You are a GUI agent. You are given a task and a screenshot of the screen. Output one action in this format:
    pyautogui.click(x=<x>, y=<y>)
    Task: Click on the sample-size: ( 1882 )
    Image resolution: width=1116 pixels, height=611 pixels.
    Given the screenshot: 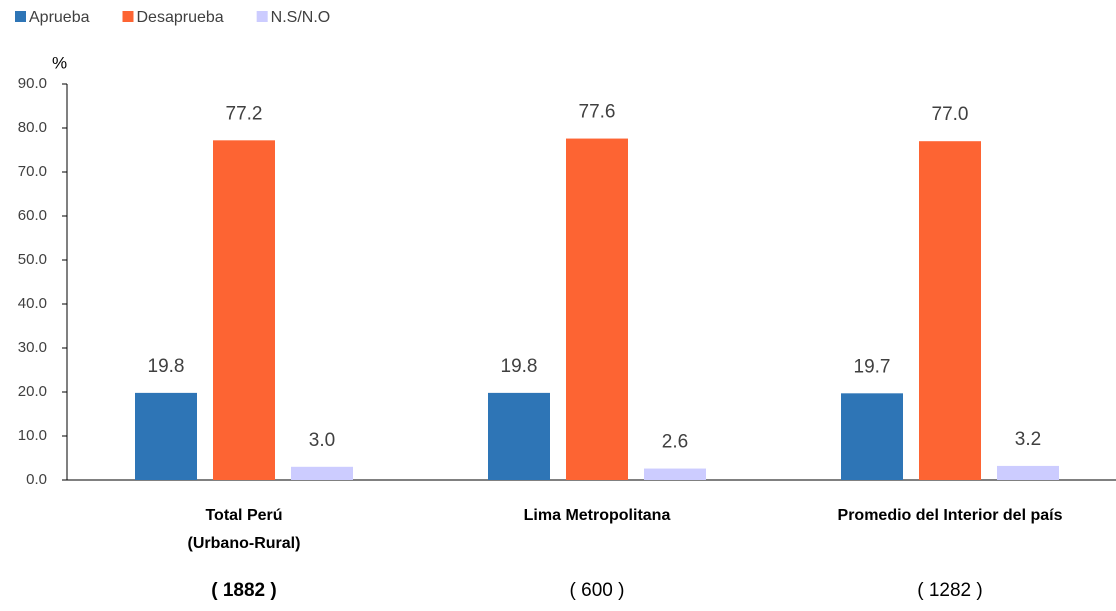 What is the action you would take?
    pyautogui.click(x=243, y=590)
    